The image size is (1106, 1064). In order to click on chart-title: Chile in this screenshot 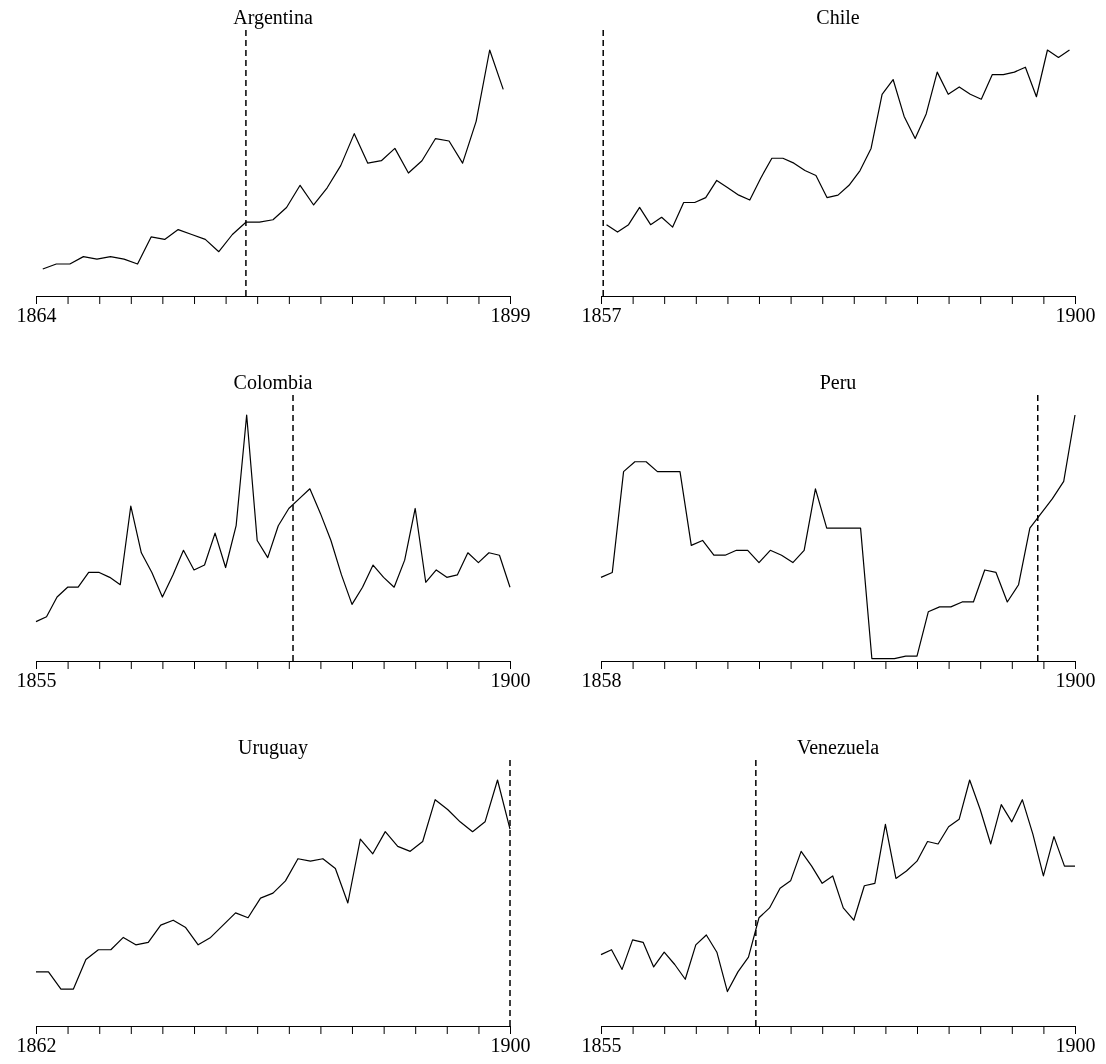, I will do `click(838, 17)`.